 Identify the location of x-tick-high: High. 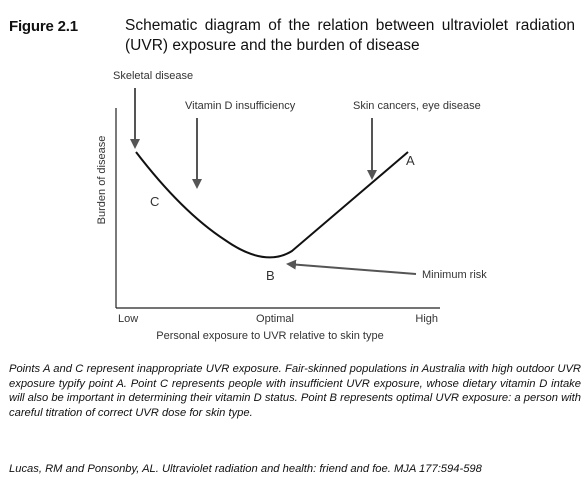
(426, 319).